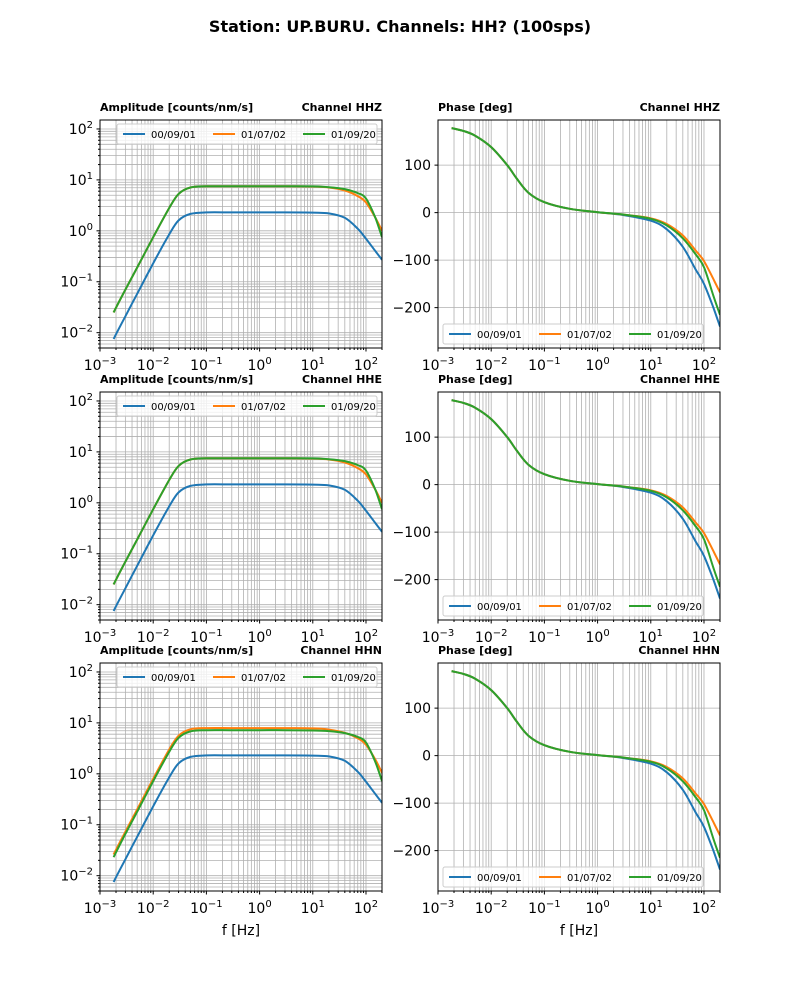  Describe the element at coordinates (680, 379) in the screenshot. I see `panel-channel-title: Channel HHE` at that location.